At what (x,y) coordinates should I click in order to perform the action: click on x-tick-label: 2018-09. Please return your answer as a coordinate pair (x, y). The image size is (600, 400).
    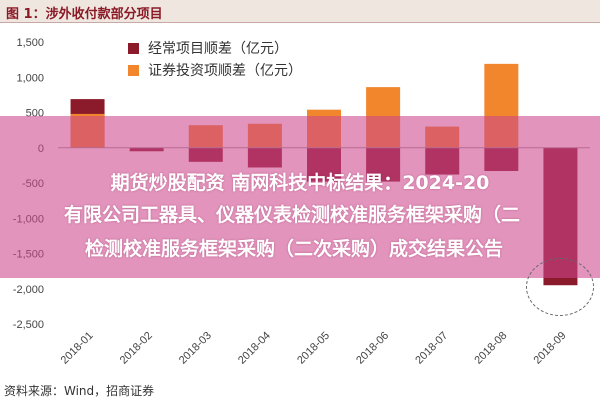
    Looking at the image, I should click on (550, 348).